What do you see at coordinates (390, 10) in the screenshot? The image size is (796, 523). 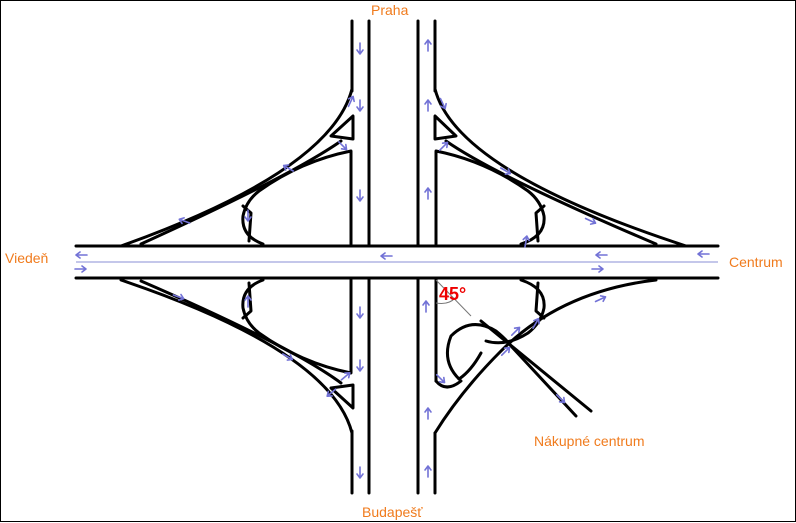 I see `praha-label: Praha` at bounding box center [390, 10].